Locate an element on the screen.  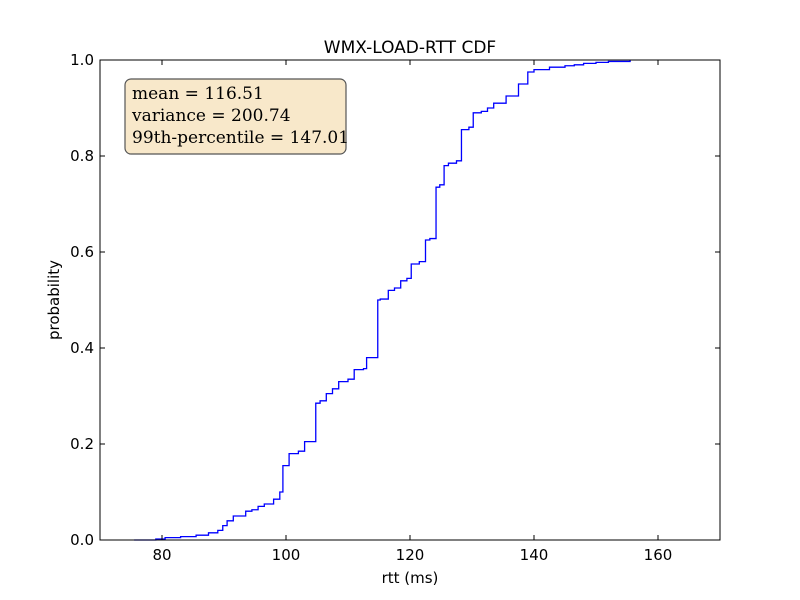
y-tick-label: 1.0 is located at coordinates (82, 60).